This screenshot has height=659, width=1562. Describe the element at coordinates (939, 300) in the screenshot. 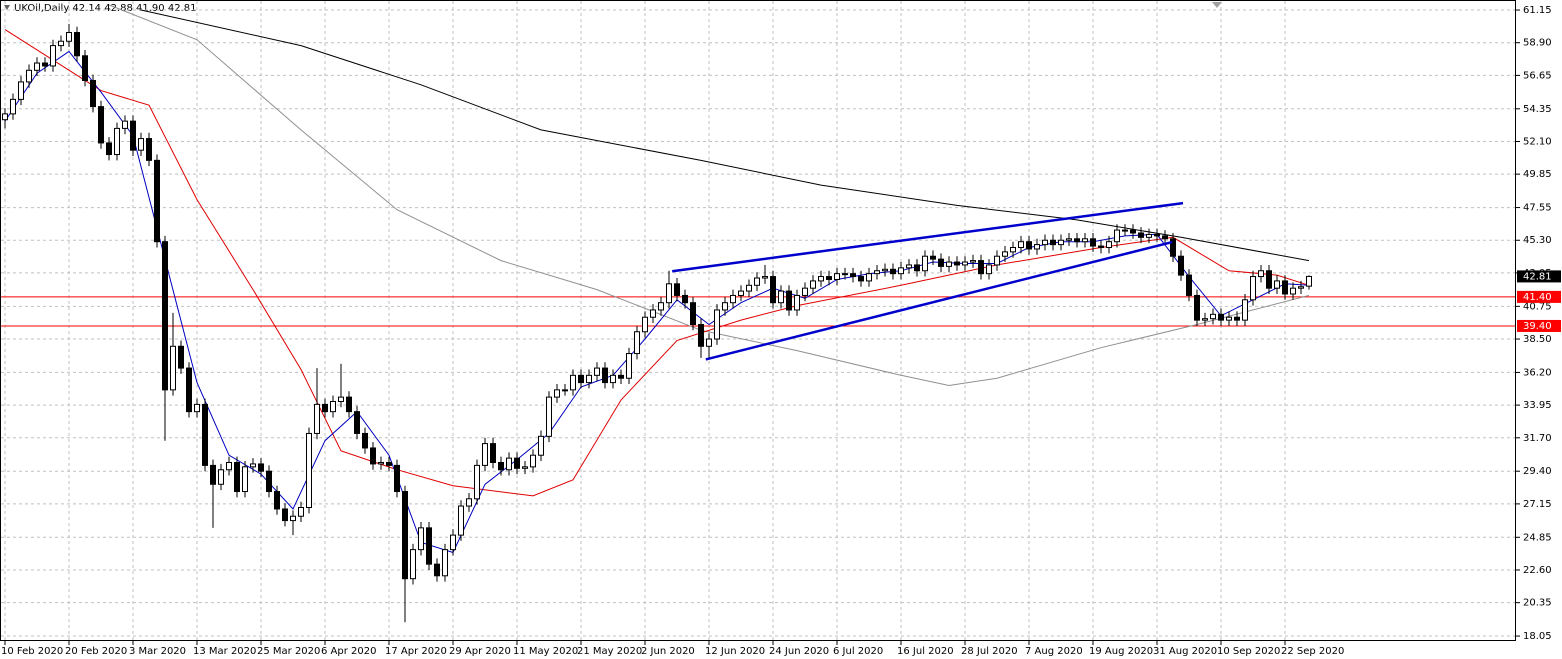

I see `trendline` at that location.